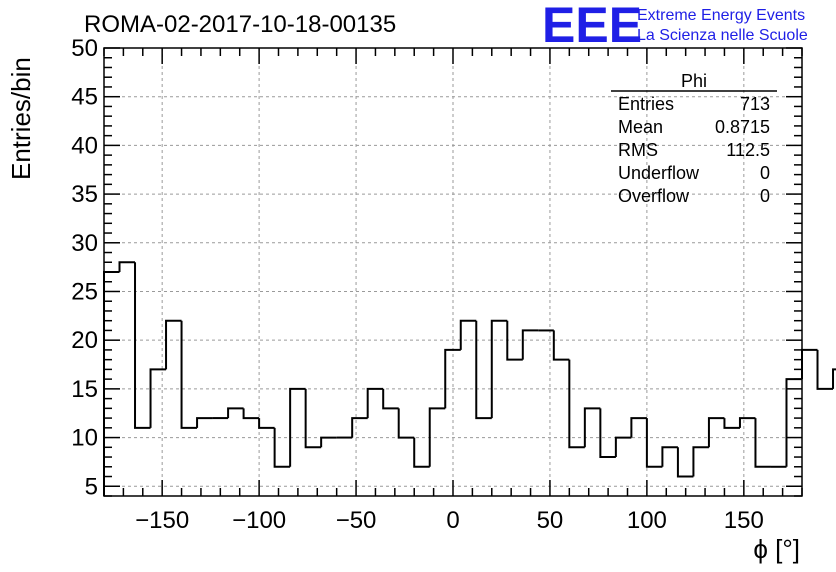  What do you see at coordinates (452, 520) in the screenshot?
I see `x-tick-label: 0` at bounding box center [452, 520].